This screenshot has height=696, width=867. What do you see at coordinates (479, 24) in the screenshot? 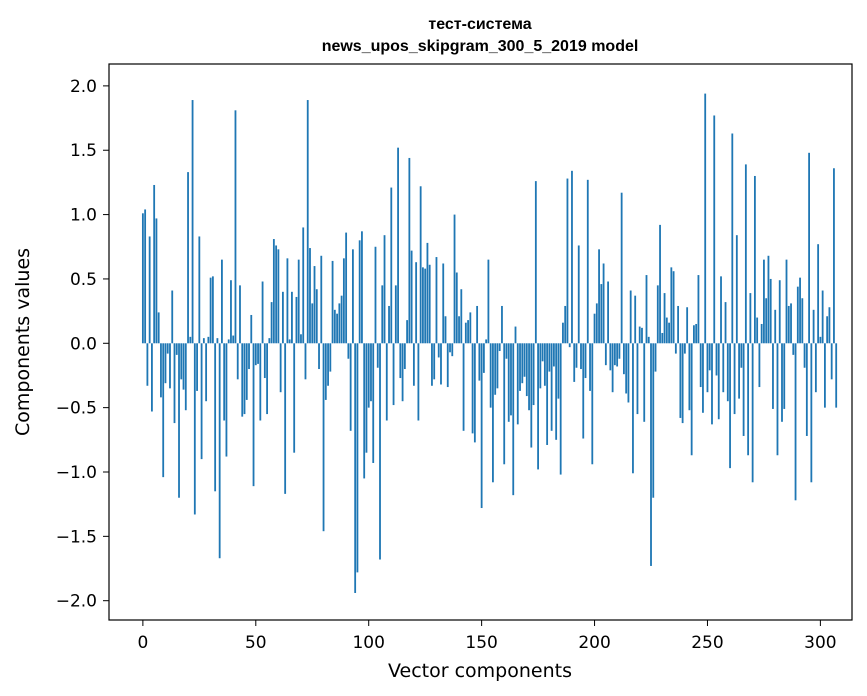
I see `chart-title-line-1: тест-система` at bounding box center [479, 24].